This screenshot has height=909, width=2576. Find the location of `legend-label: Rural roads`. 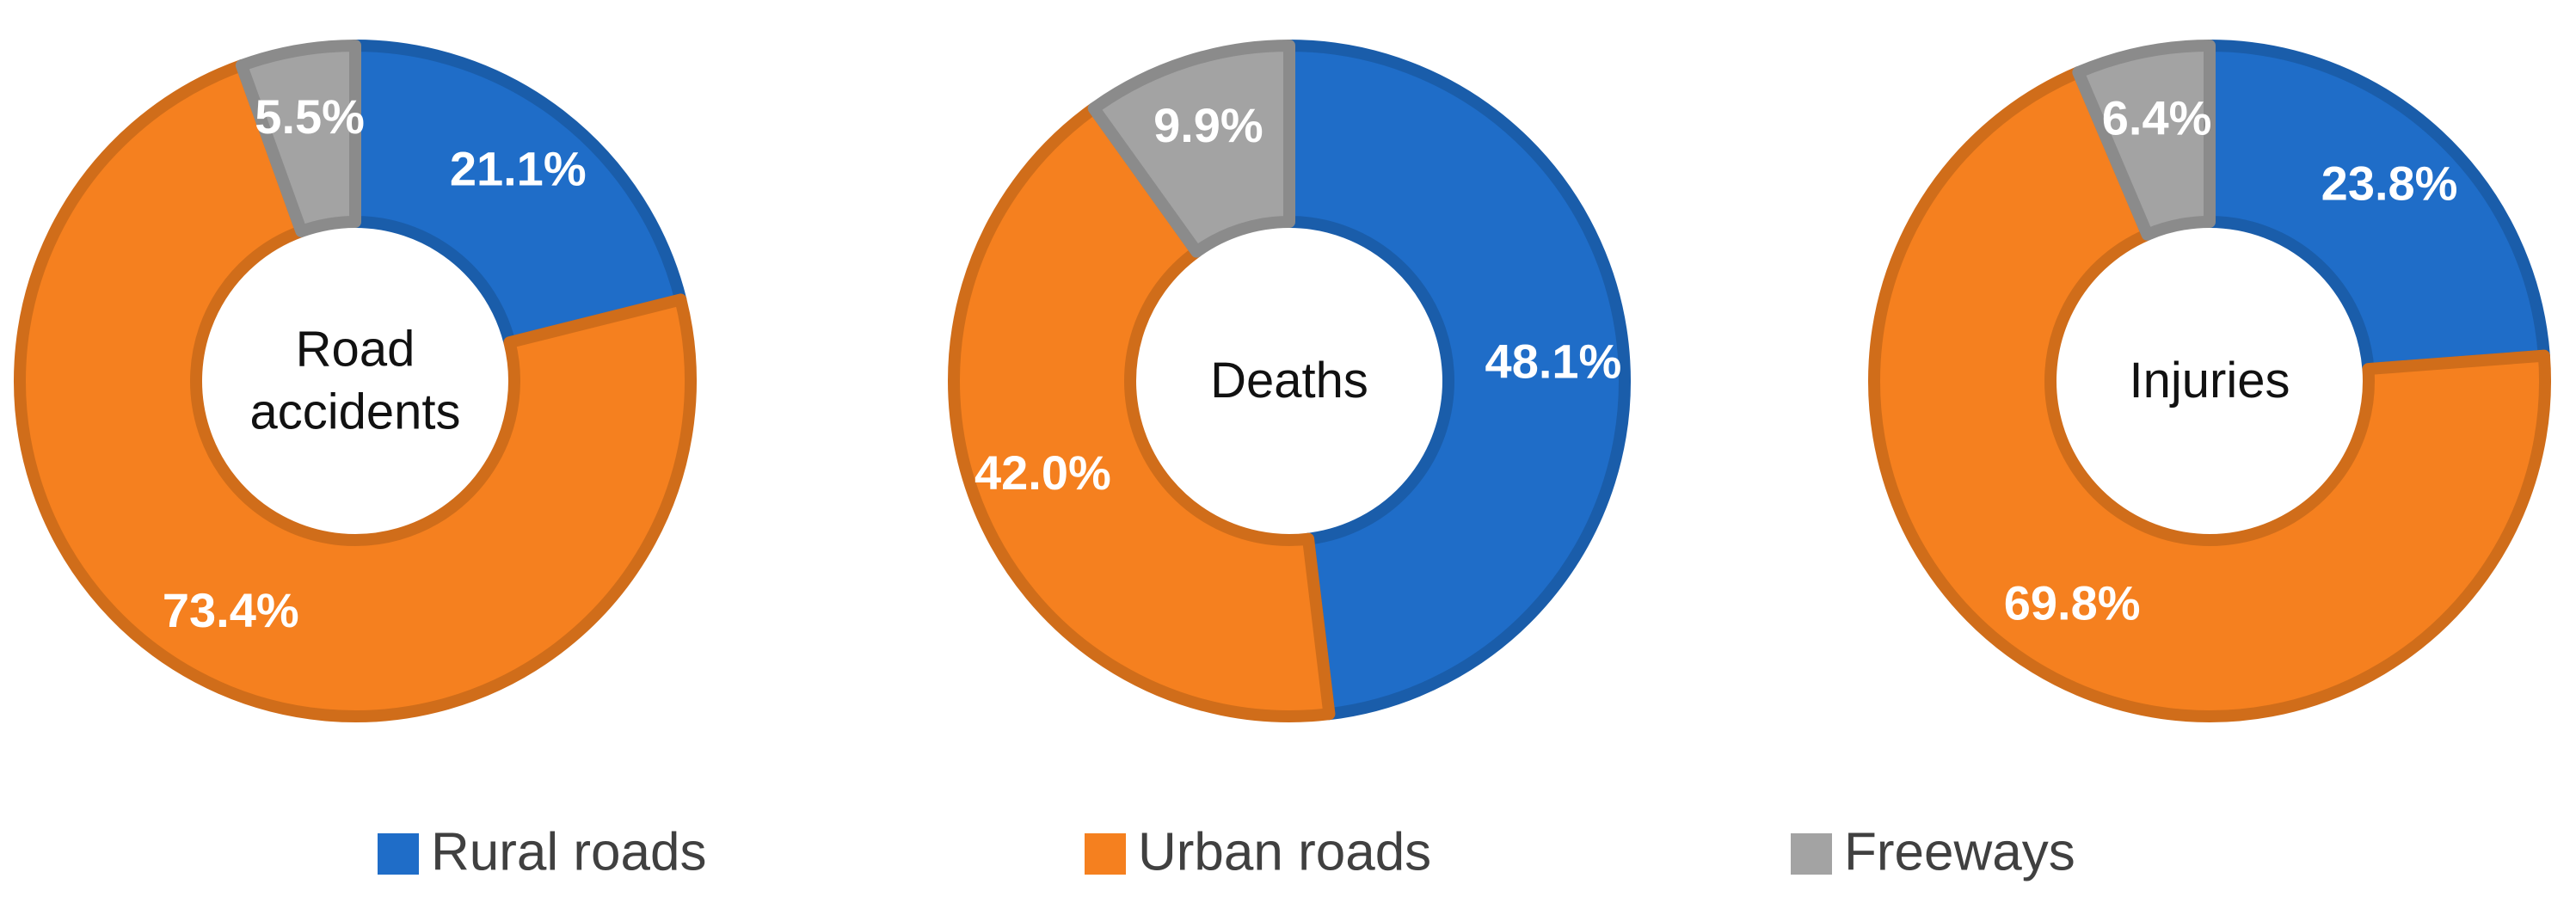

legend-label: Rural roads is located at coordinates (568, 852).